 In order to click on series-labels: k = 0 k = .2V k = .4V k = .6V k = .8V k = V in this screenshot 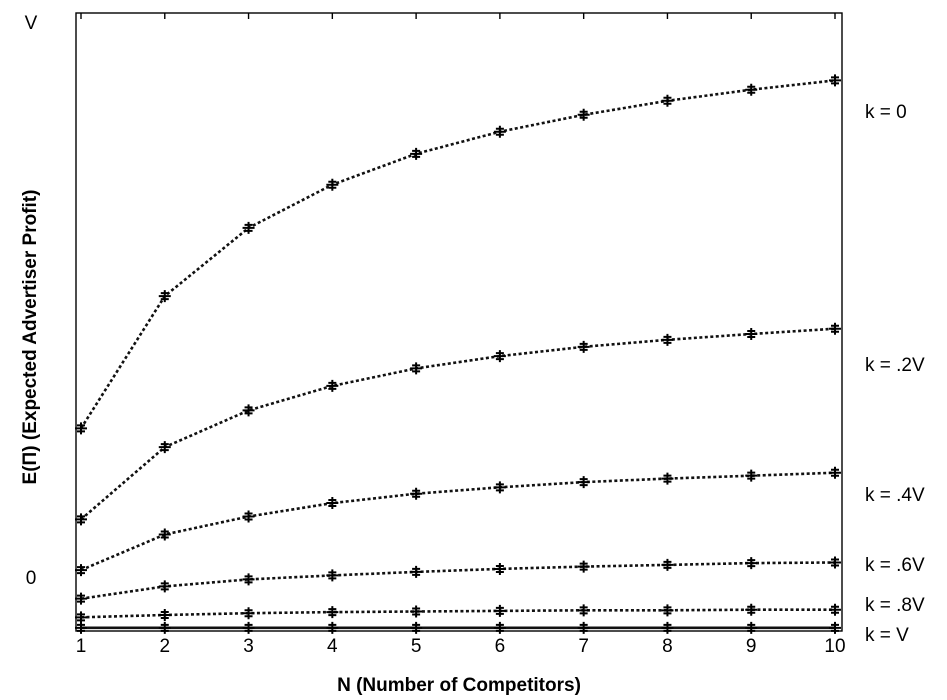, I will do `click(895, 374)`.